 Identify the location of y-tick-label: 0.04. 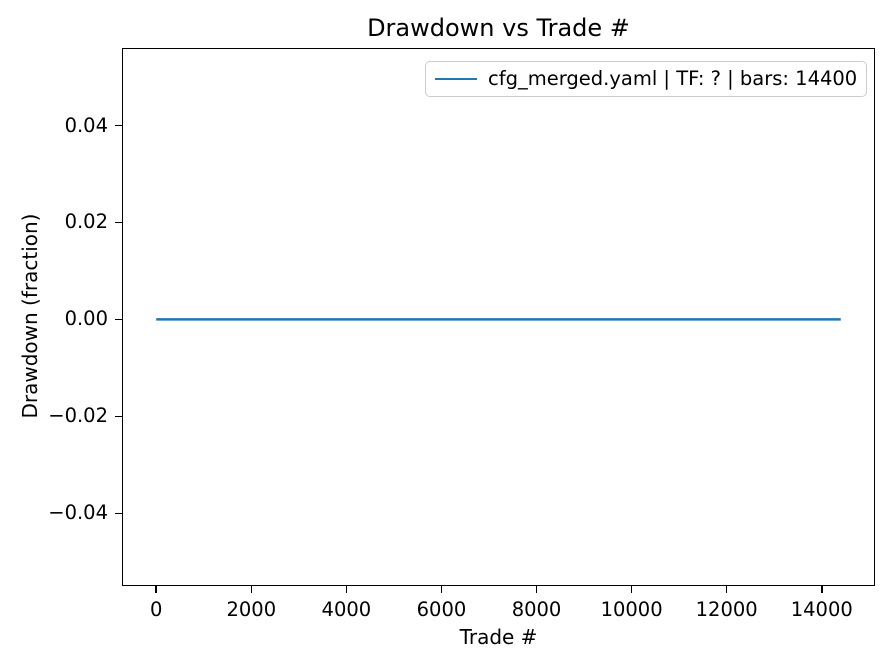
(86, 125).